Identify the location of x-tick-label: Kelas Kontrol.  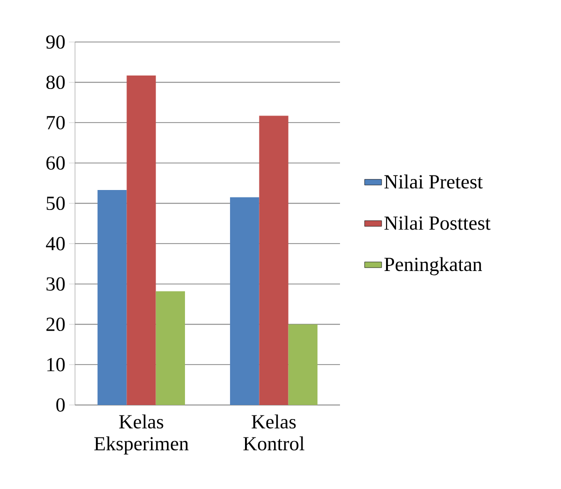
(273, 432).